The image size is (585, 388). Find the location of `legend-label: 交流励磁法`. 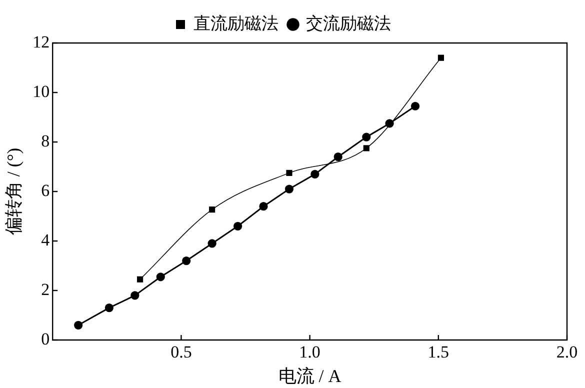

legend-label: 交流励磁法 is located at coordinates (348, 23).